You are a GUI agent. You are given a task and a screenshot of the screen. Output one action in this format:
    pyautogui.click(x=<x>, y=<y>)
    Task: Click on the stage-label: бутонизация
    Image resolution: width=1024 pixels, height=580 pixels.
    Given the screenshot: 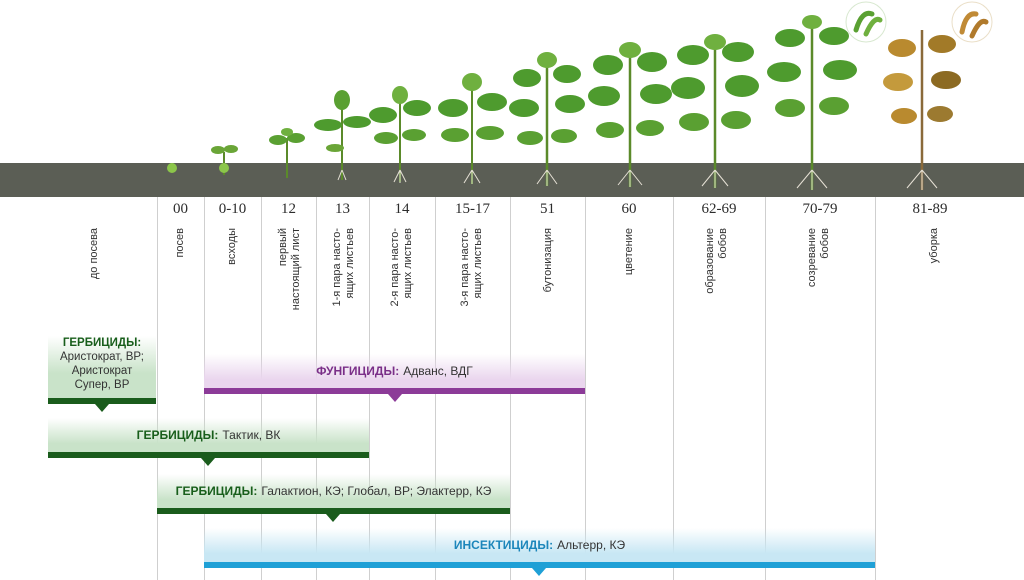 What is the action you would take?
    pyautogui.click(x=548, y=260)
    